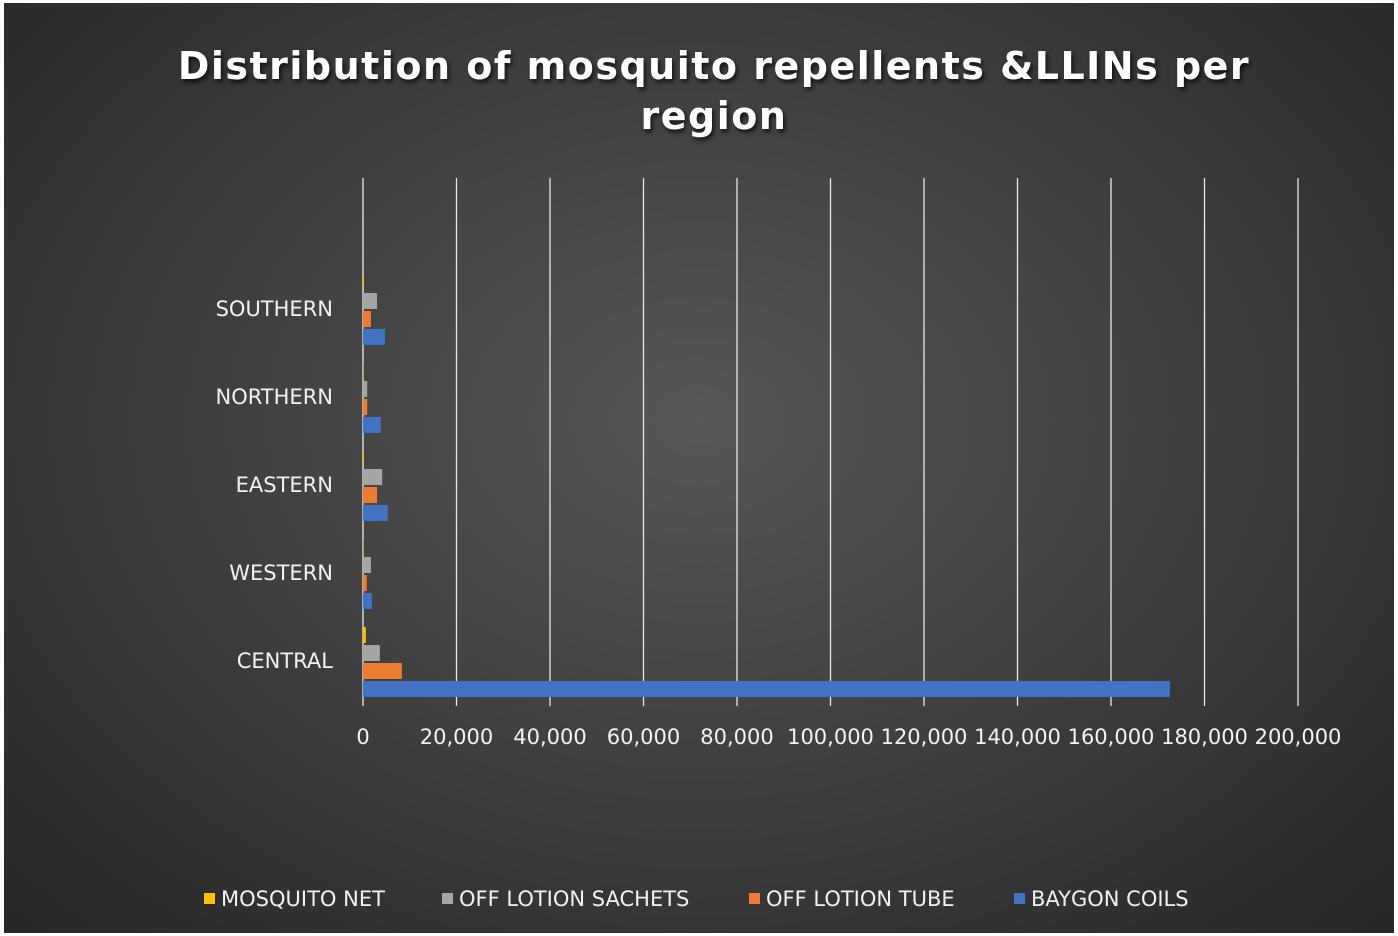  Describe the element at coordinates (574, 899) in the screenshot. I see `legend-label: OFF LOTION SACHETS` at that location.